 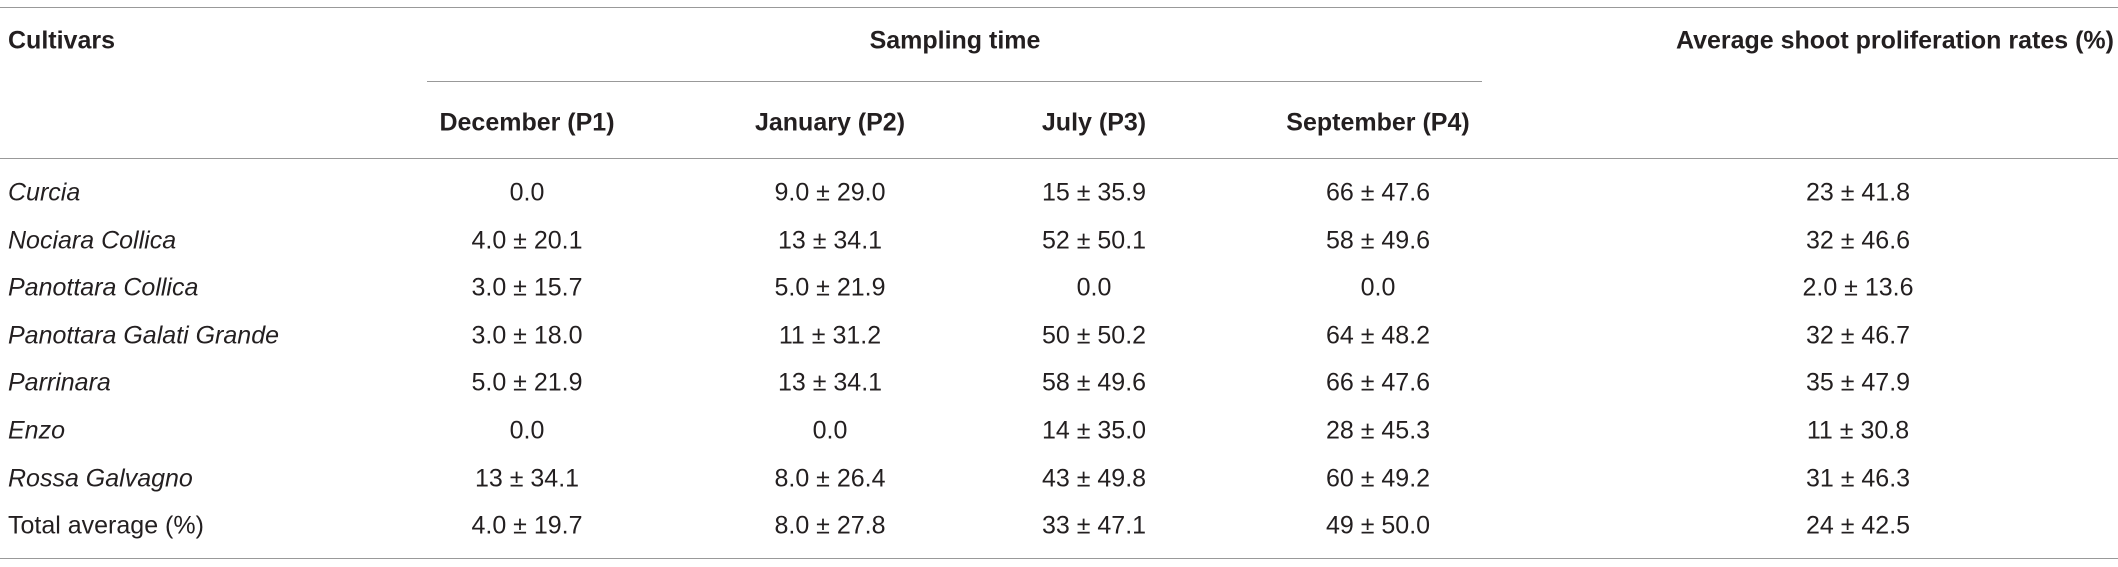 I want to click on cell: 3.0 ± 15.7, so click(x=527, y=287).